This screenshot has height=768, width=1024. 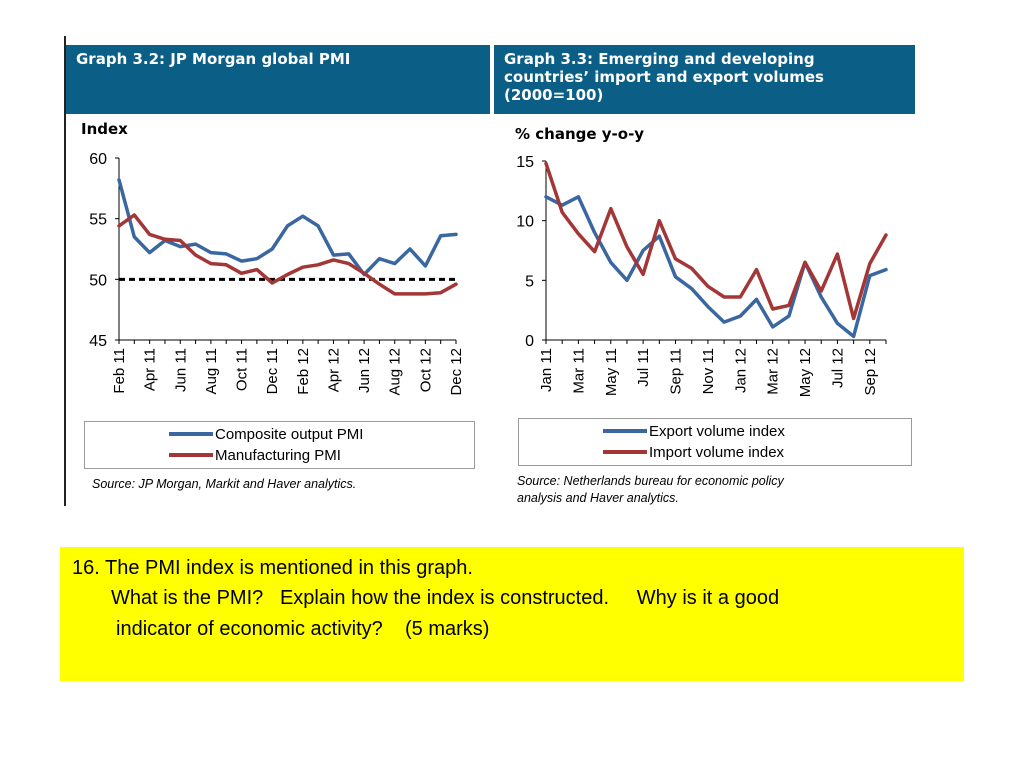 What do you see at coordinates (287, 254) in the screenshot?
I see `left-series-red-line` at bounding box center [287, 254].